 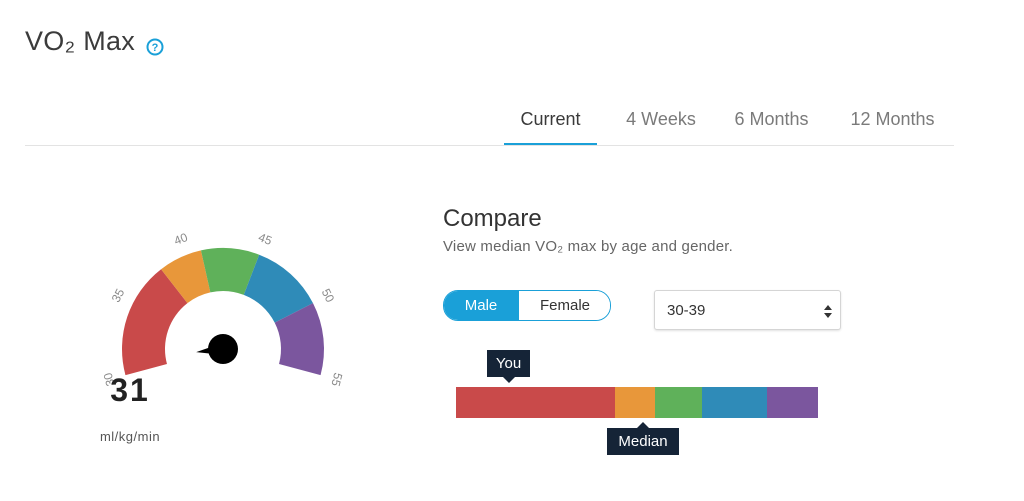 What do you see at coordinates (210, 349) in the screenshot?
I see `gauge-needle` at bounding box center [210, 349].